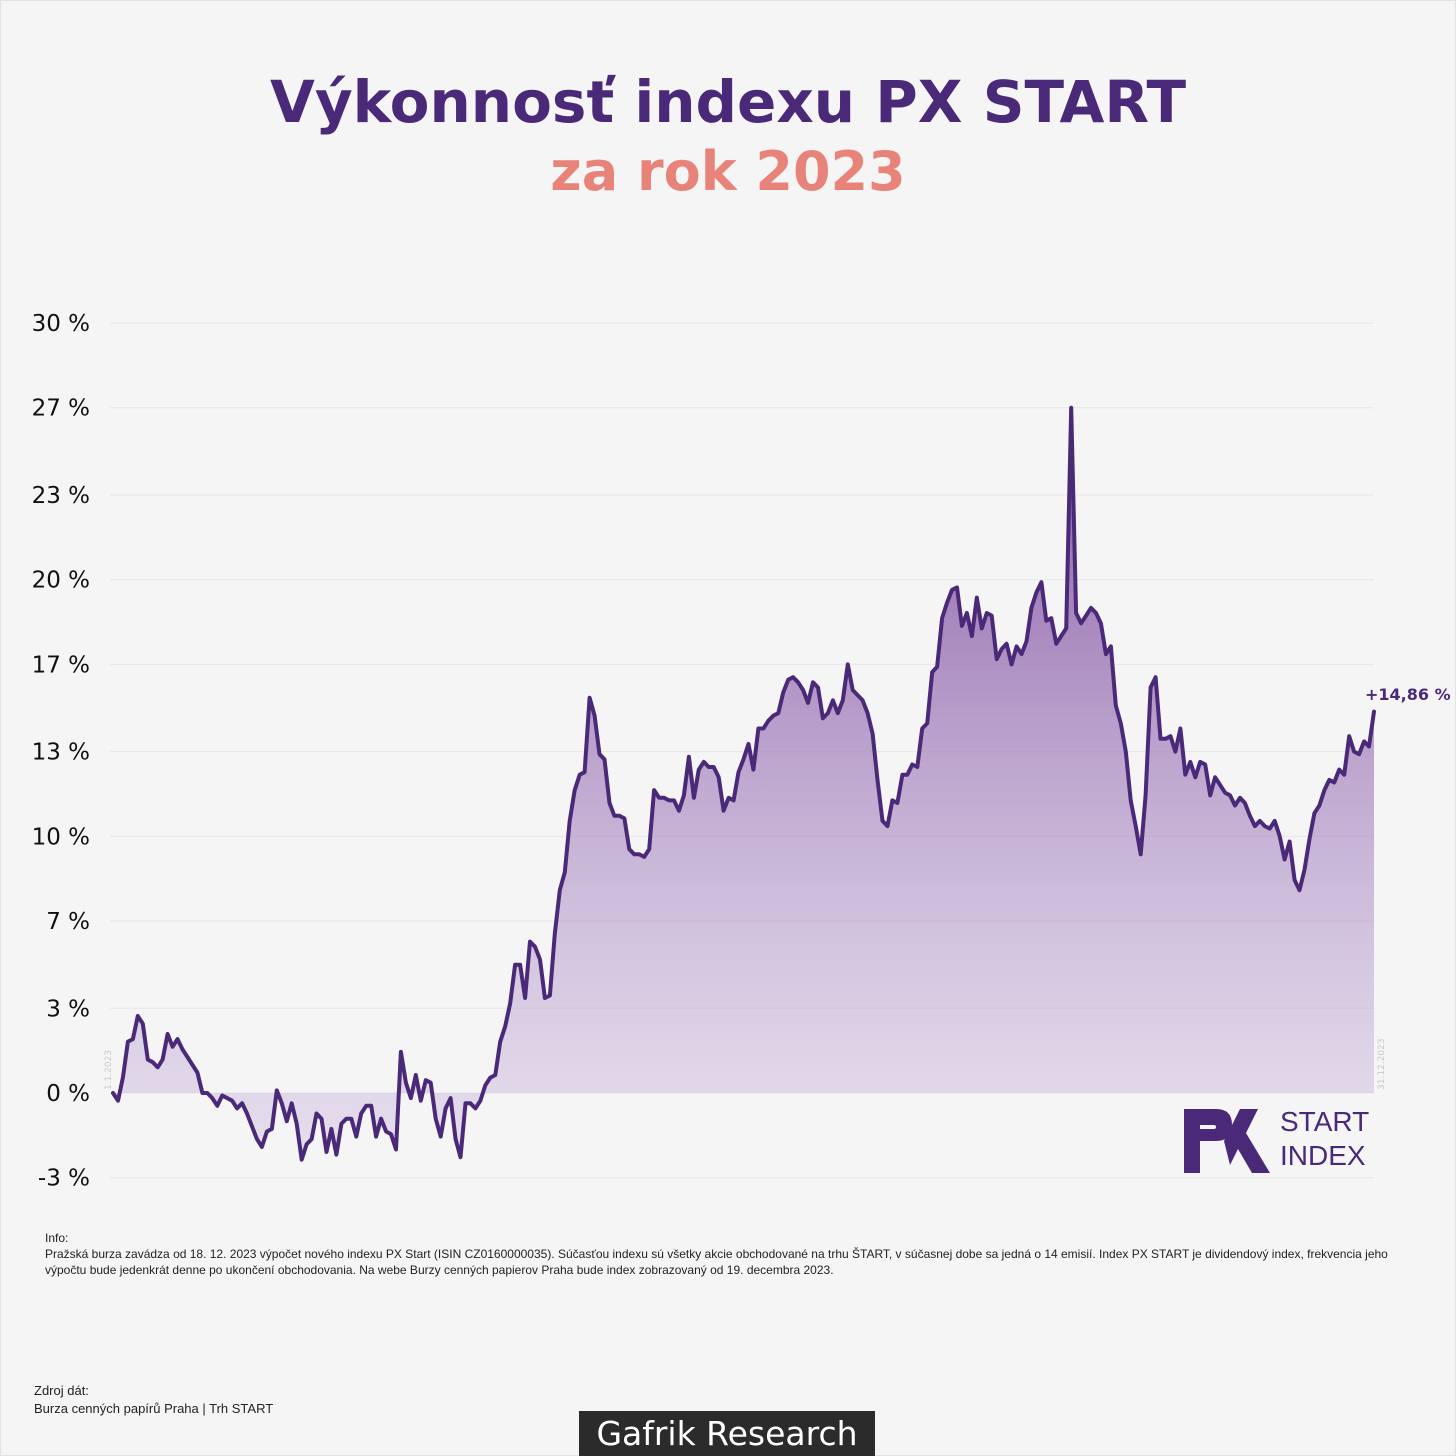 This screenshot has height=1456, width=1456. I want to click on y-tick-label: 0 %, so click(68, 1094).